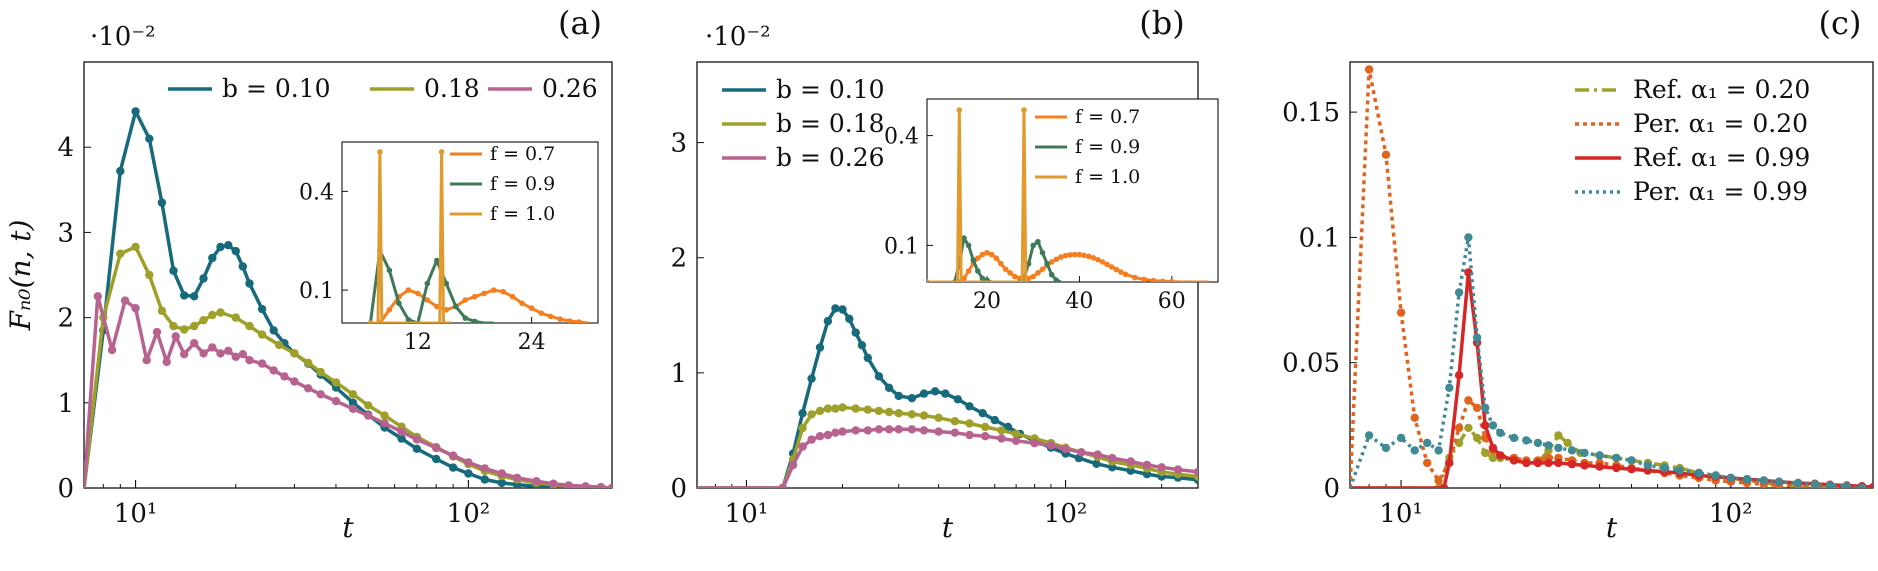  Describe the element at coordinates (1319, 238) in the screenshot. I see `y-tick-label: 0.1` at that location.